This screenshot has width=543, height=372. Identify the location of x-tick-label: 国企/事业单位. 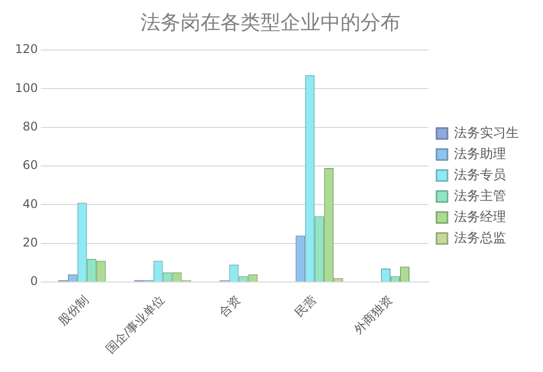
(135, 324).